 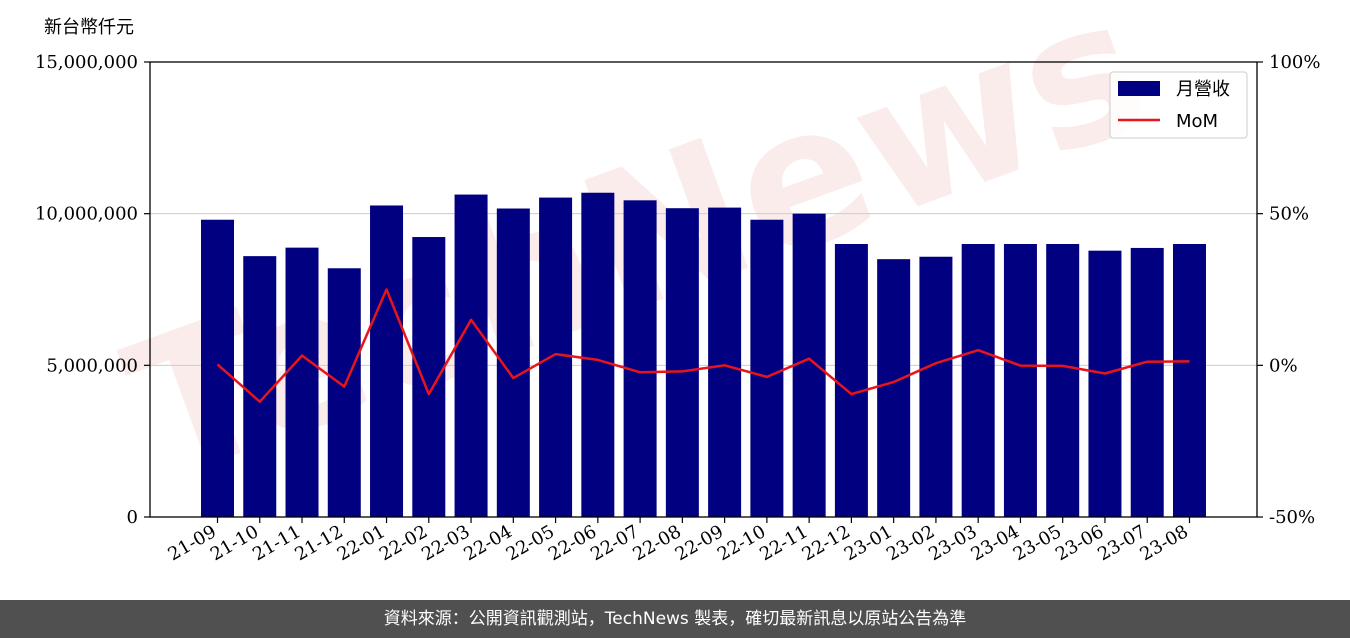 What do you see at coordinates (1292, 517) in the screenshot?
I see `y2-tick-label: -50%` at bounding box center [1292, 517].